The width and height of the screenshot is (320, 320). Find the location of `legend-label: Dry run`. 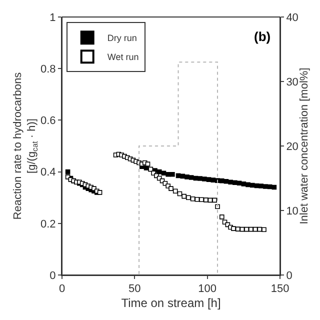

legend-label: Dry run is located at coordinates (122, 38).